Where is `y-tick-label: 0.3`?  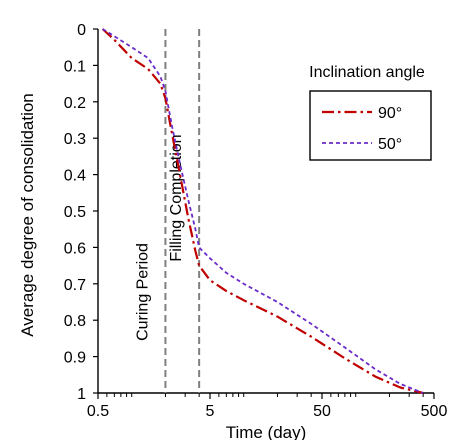 y-tick-label: 0.3 is located at coordinates (75, 139).